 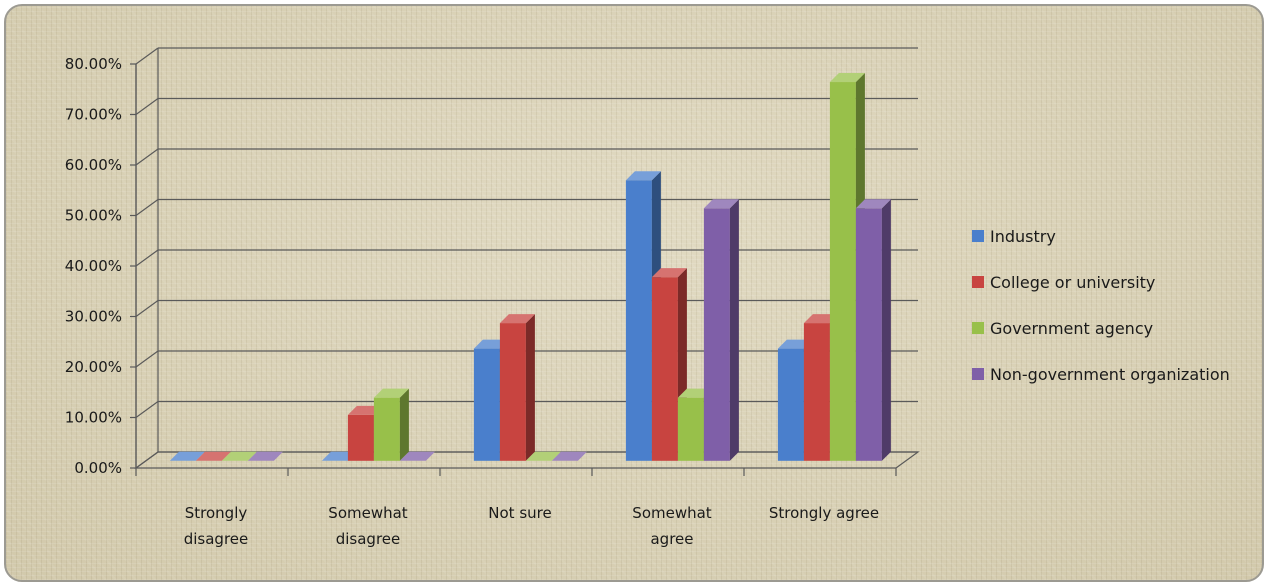 What do you see at coordinates (824, 513) in the screenshot?
I see `x-tick-label: Strongly agree` at bounding box center [824, 513].